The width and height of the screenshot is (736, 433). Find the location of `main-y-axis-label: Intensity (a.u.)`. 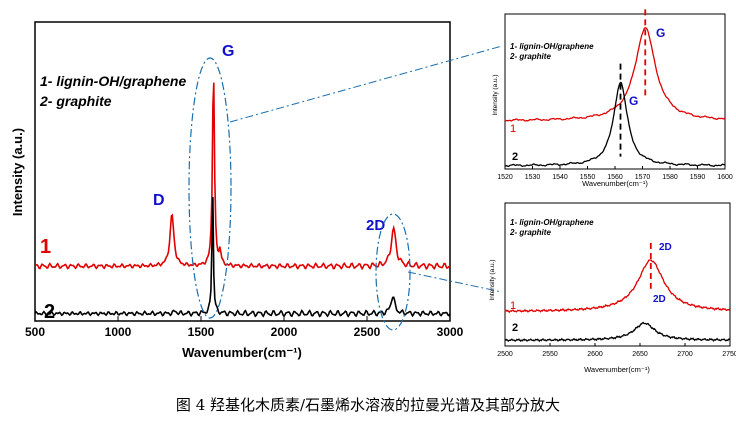

main-y-axis-label: Intensity (a.u.) is located at coordinates (17, 172).